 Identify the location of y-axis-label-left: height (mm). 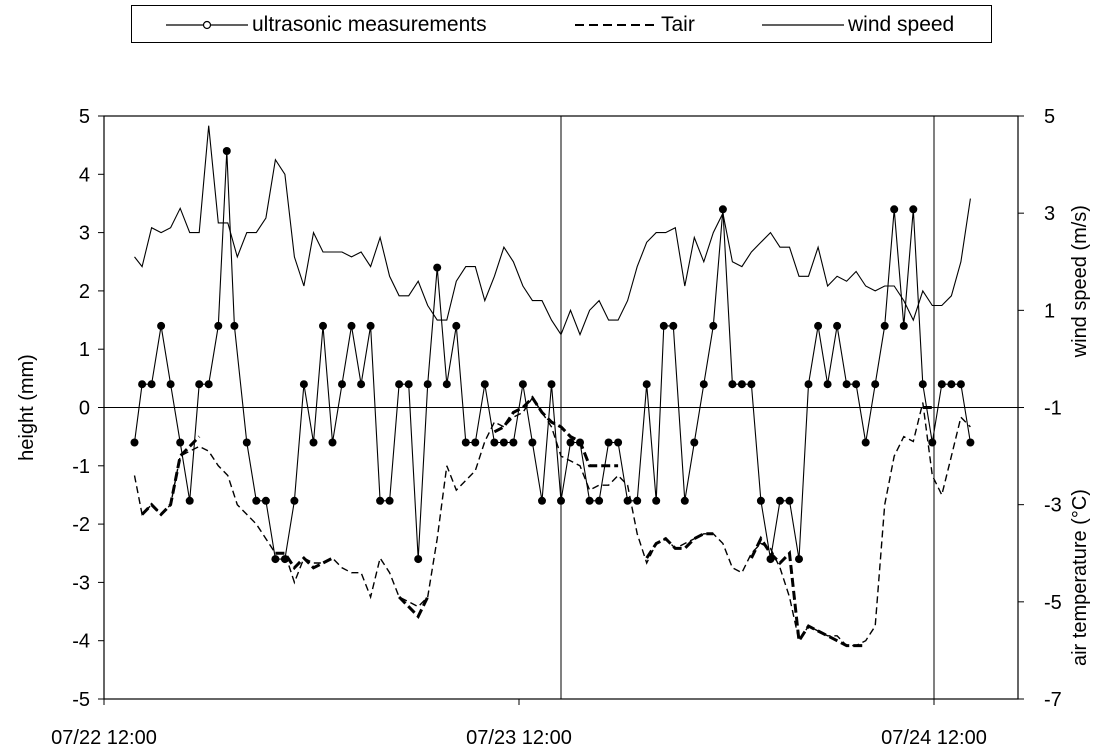
(27, 407).